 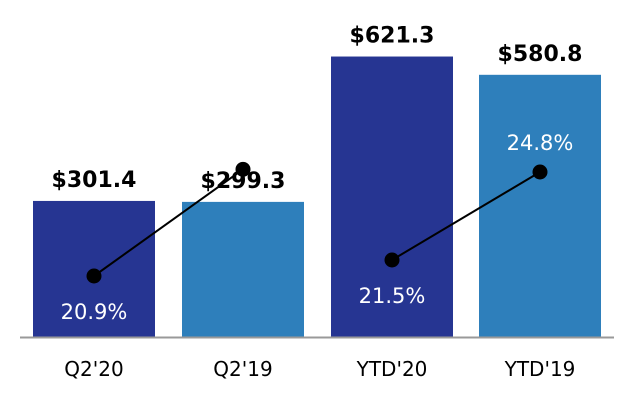 I want to click on value-label-q2-20: $301.4, so click(x=94, y=180).